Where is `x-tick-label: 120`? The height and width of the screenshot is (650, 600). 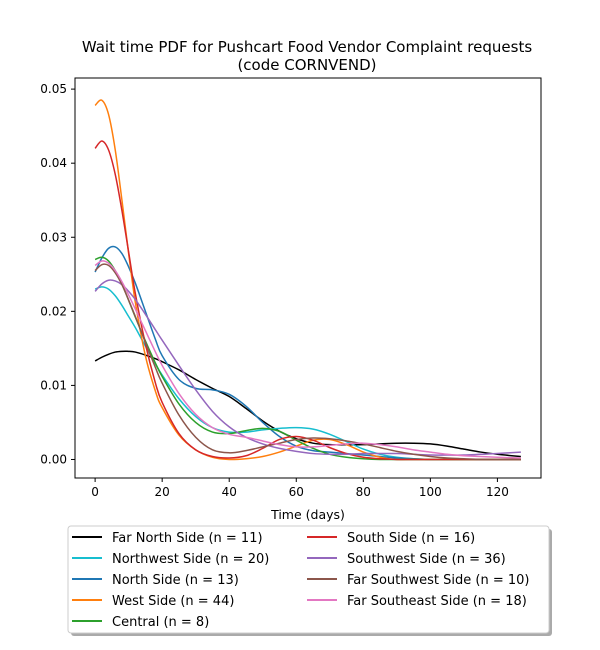
x-tick-label: 120 is located at coordinates (497, 492).